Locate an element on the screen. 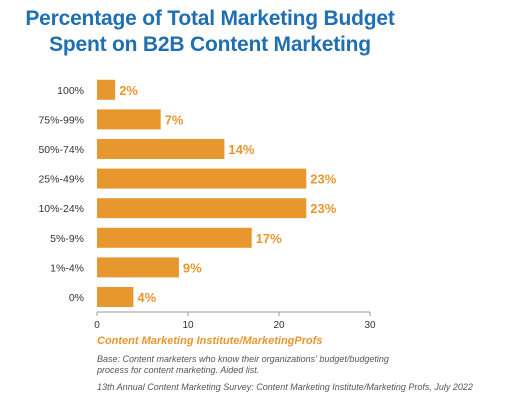 The width and height of the screenshot is (512, 407). x-tick-label: 10 is located at coordinates (188, 325).